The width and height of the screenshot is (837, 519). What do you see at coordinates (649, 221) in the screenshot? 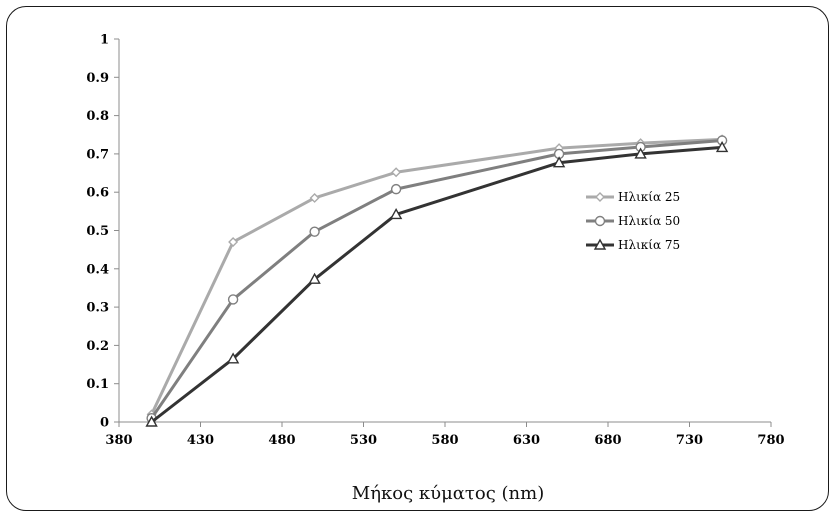
I see `legend-label: Ηλικία 50` at bounding box center [649, 221].